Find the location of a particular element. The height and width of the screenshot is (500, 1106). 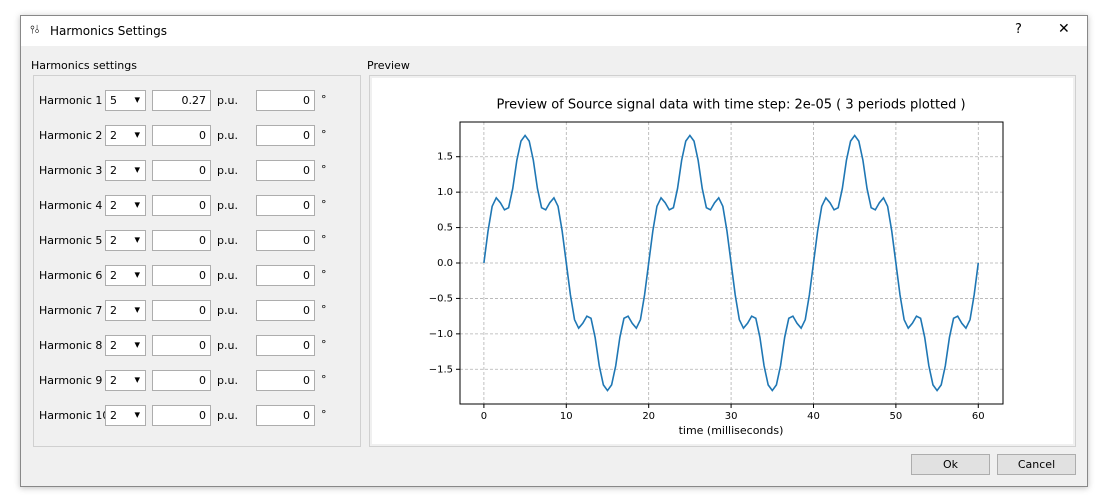

y-tick-label: 0.5 is located at coordinates (445, 228).